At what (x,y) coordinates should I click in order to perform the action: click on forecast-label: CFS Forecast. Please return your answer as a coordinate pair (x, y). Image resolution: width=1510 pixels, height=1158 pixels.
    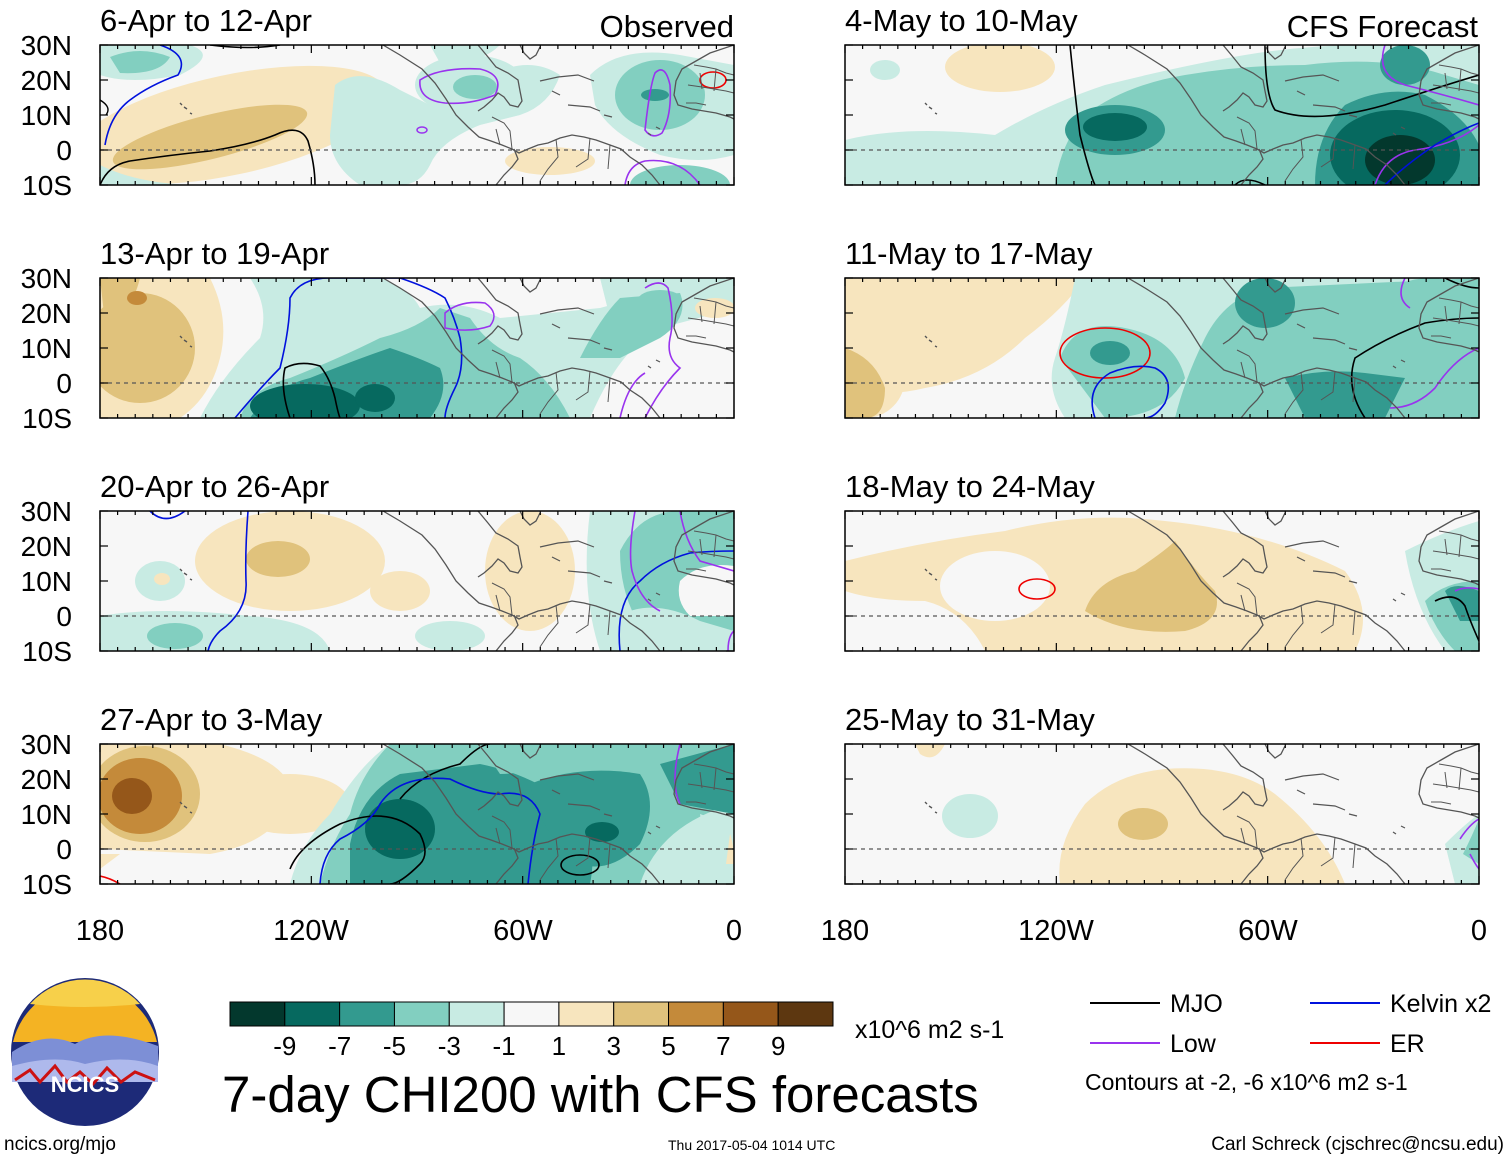
    Looking at the image, I should click on (1383, 26).